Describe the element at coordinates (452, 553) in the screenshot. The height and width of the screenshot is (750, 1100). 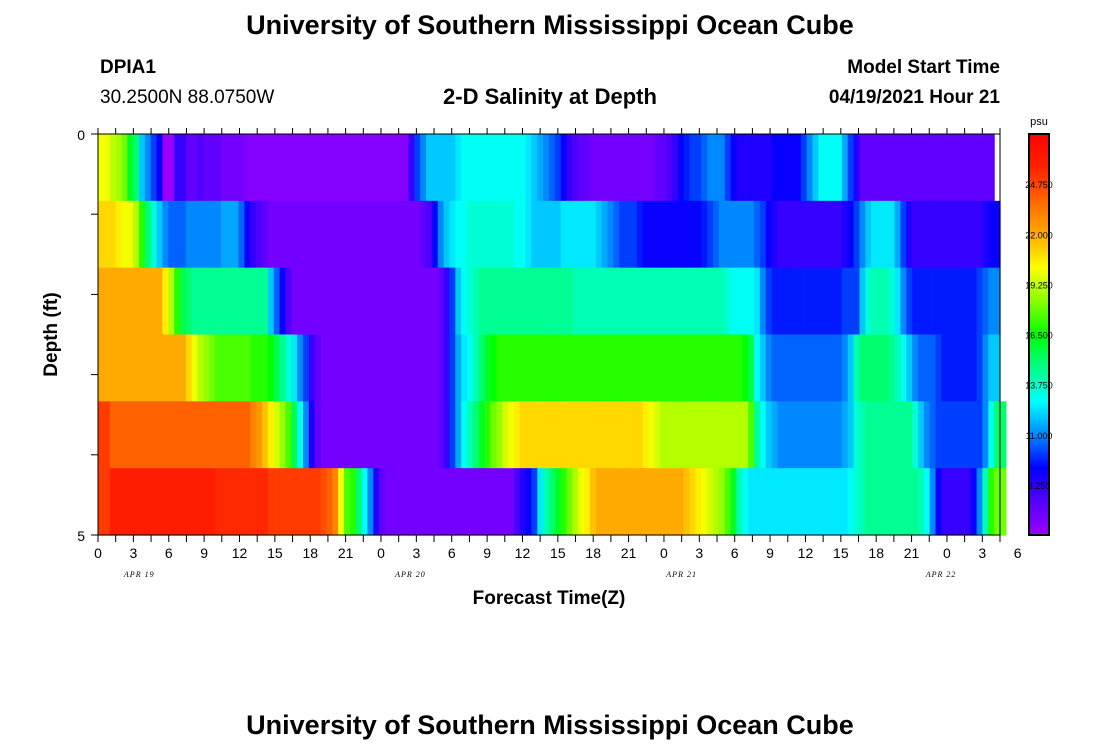
I see `x-tick-label: 6` at that location.